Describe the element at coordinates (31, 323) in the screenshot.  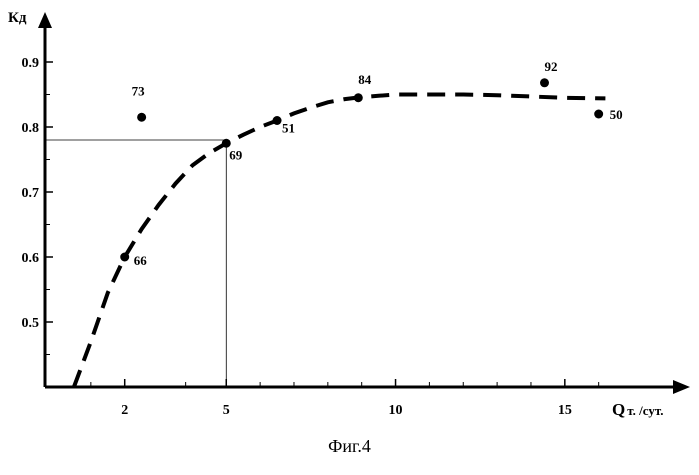
I see `y-tick-label: 0.5` at that location.